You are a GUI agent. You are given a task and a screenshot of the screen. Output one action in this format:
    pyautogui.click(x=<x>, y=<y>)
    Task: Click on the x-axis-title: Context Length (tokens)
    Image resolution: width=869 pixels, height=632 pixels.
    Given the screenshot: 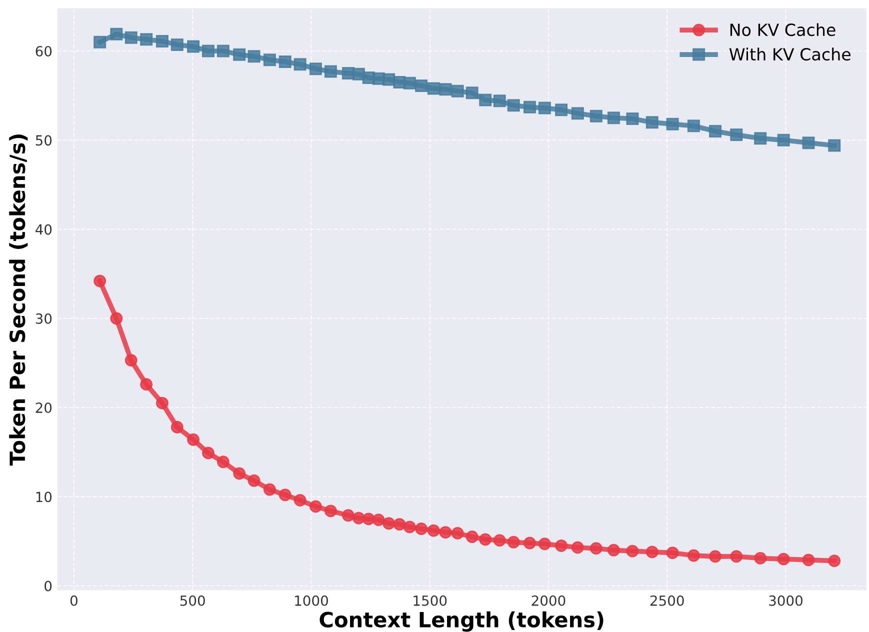 What is the action you would take?
    pyautogui.click(x=462, y=621)
    